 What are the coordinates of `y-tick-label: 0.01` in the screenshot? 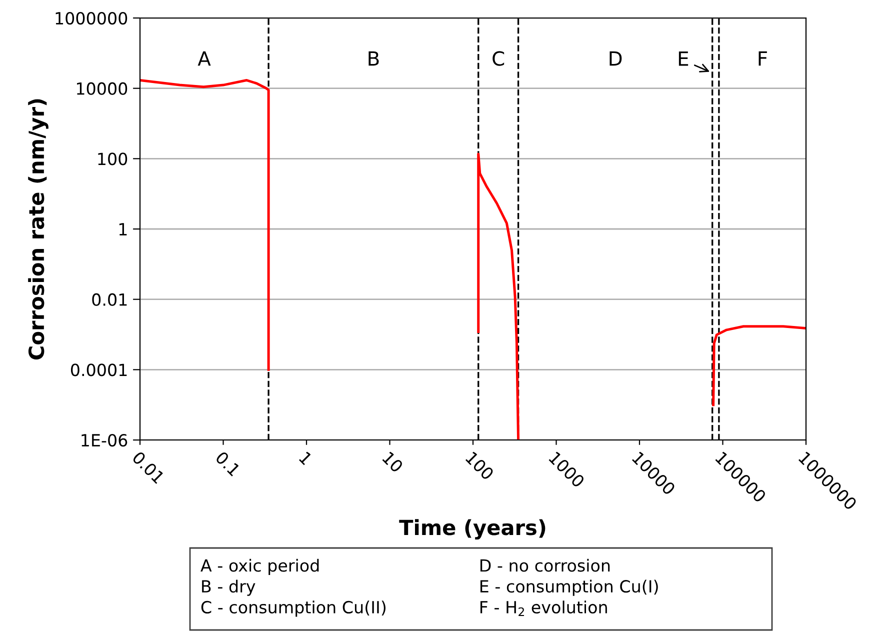 It's located at (109, 299).